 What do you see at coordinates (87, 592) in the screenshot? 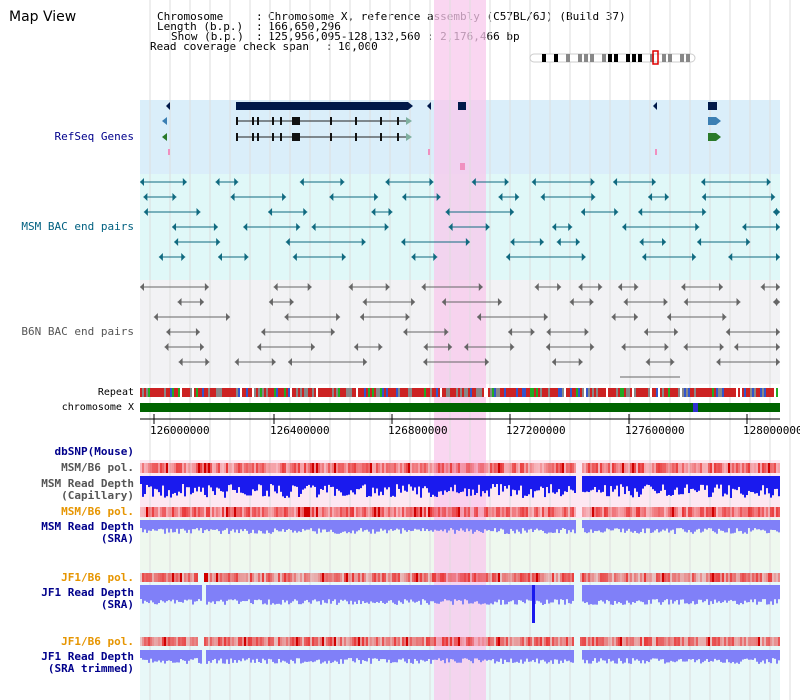
I see `track-label-jf1-depth-sra: JF1 Read Depth` at bounding box center [87, 592].